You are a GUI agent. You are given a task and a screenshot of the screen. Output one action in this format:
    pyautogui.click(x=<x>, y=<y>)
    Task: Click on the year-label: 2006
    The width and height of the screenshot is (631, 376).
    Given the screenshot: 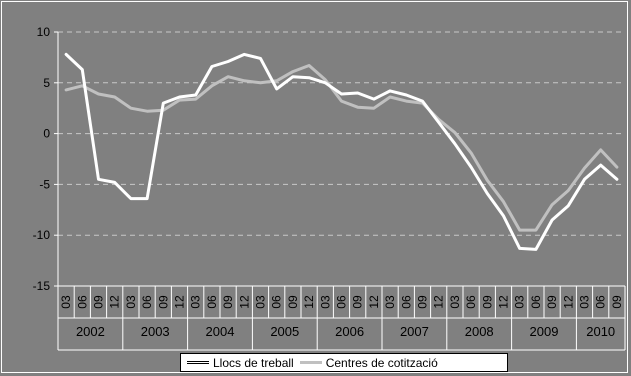 What is the action you would take?
    pyautogui.click(x=349, y=331)
    